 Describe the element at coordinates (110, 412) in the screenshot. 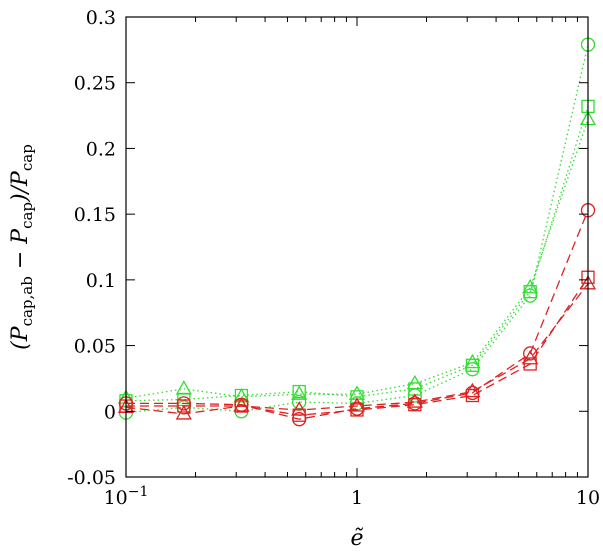

I see `y-tick-label: 0` at that location.